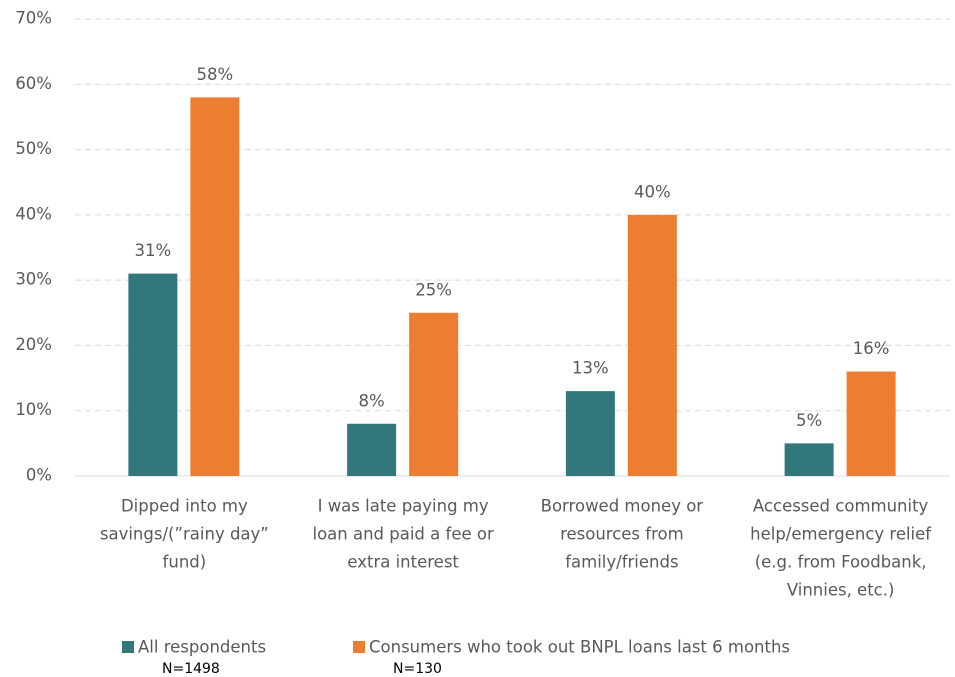  I want to click on data-label: 16%, so click(871, 348).